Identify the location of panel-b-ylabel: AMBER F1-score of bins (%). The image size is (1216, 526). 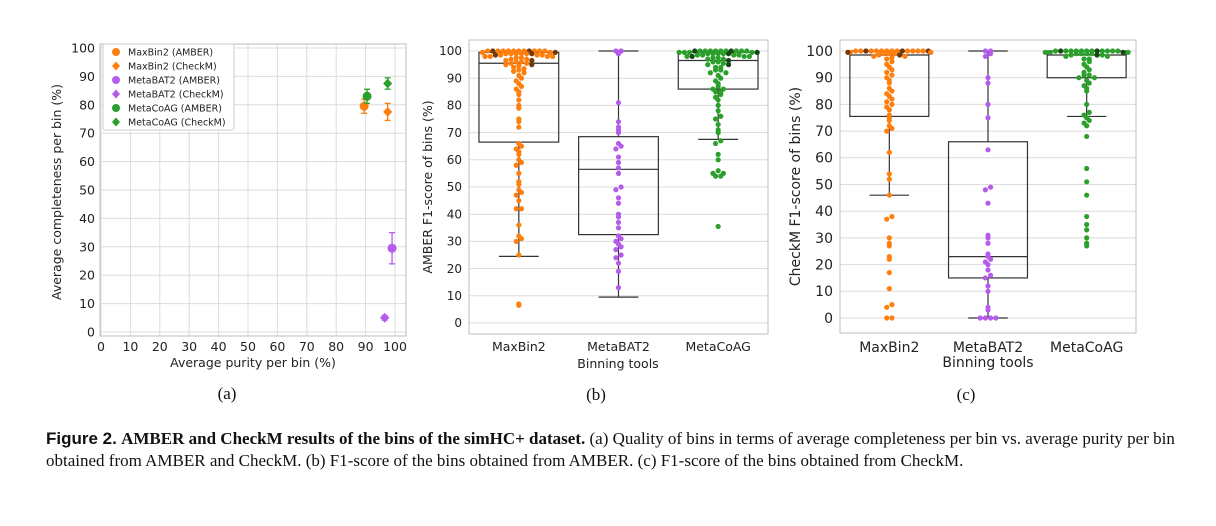
(427, 186).